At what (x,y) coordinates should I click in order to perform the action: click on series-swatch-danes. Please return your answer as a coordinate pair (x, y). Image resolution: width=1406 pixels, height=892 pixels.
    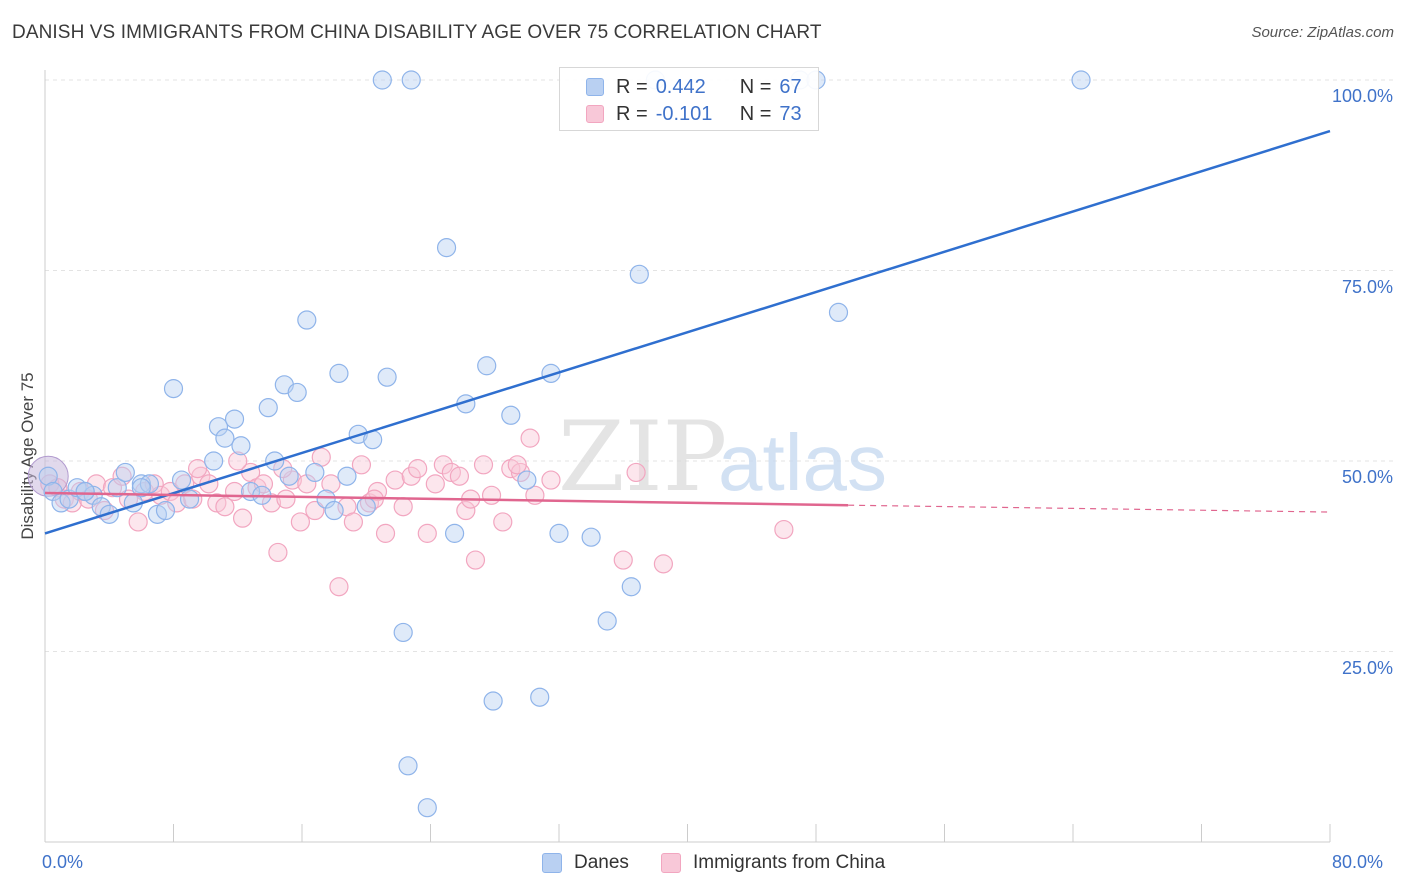
    Looking at the image, I should click on (552, 863).